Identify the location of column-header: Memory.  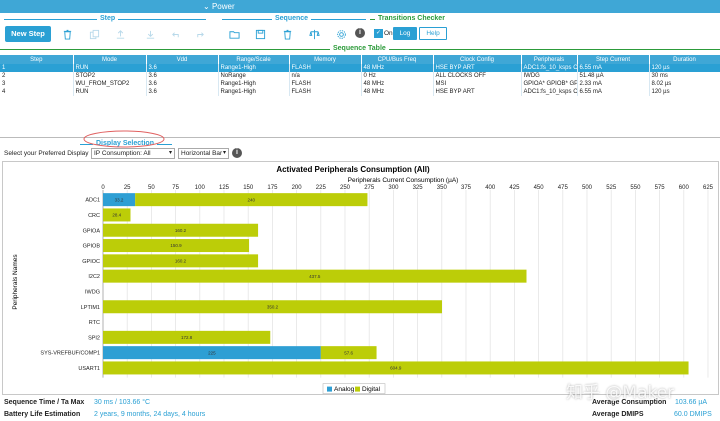
(325, 59).